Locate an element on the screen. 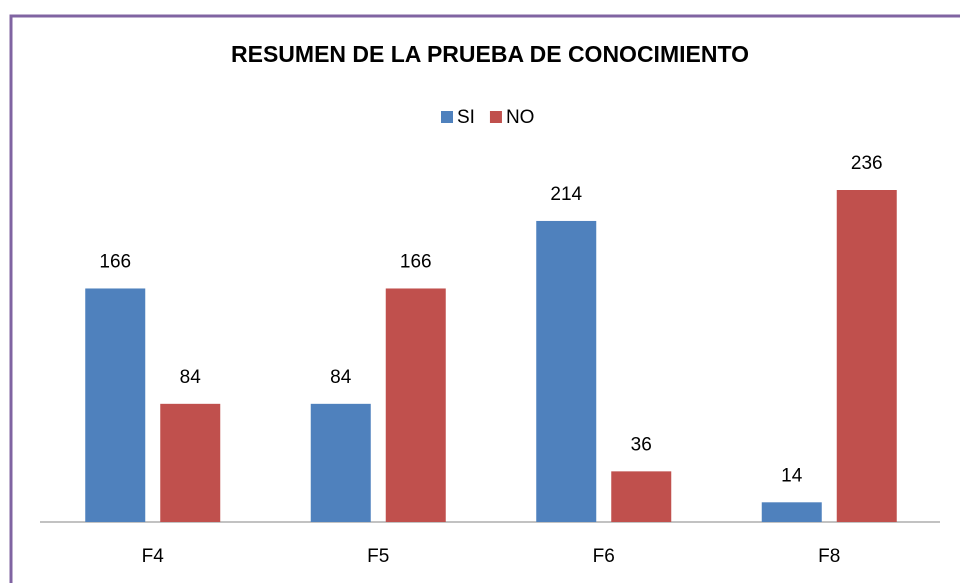  x-tick-label: F5 is located at coordinates (378, 556).